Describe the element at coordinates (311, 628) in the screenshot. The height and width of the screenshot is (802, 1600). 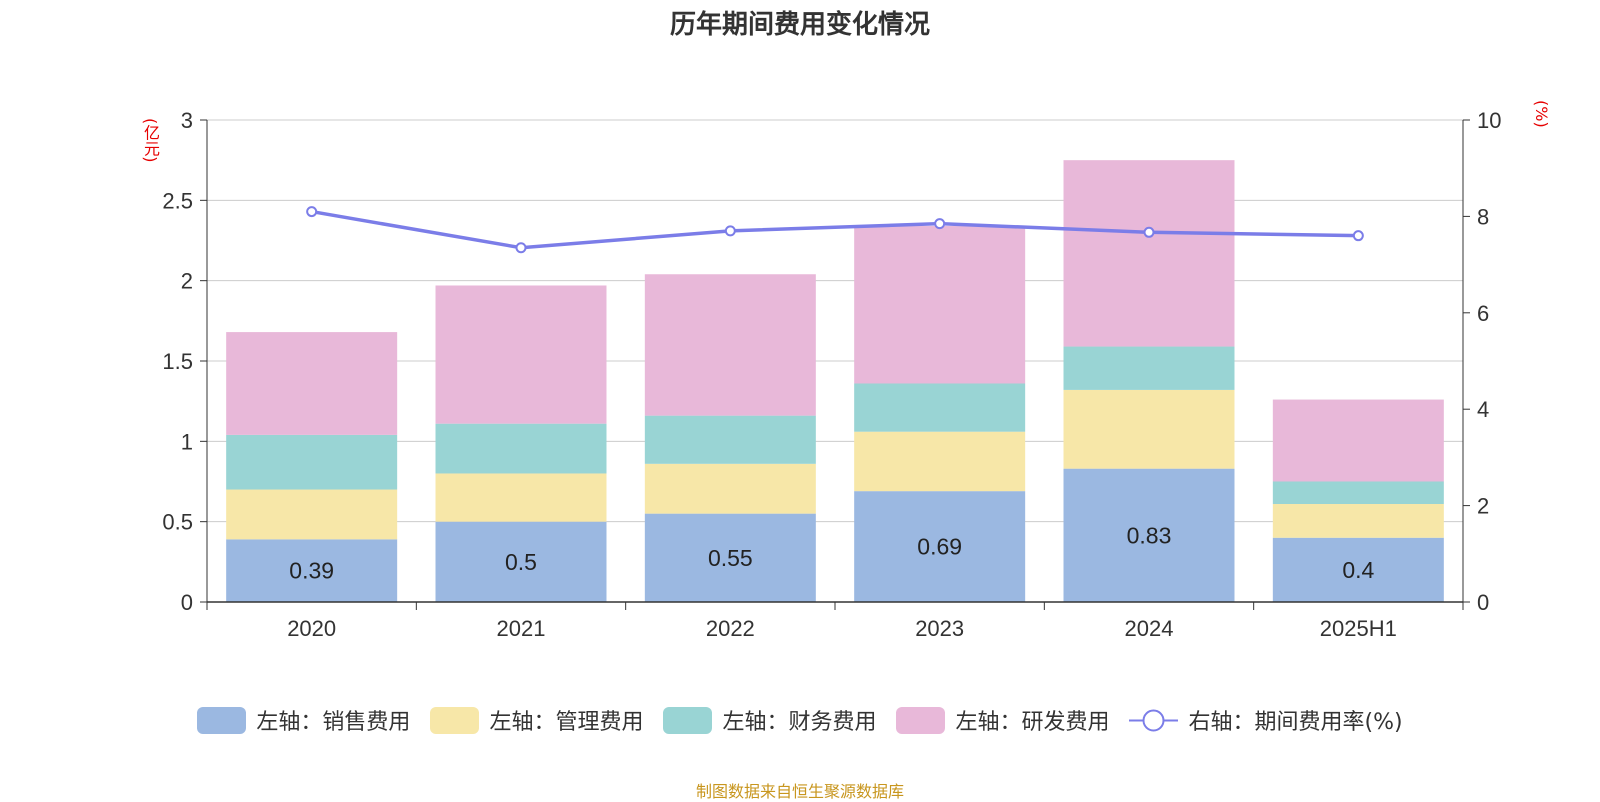
I see `x-axis-tick-label: 2020` at that location.